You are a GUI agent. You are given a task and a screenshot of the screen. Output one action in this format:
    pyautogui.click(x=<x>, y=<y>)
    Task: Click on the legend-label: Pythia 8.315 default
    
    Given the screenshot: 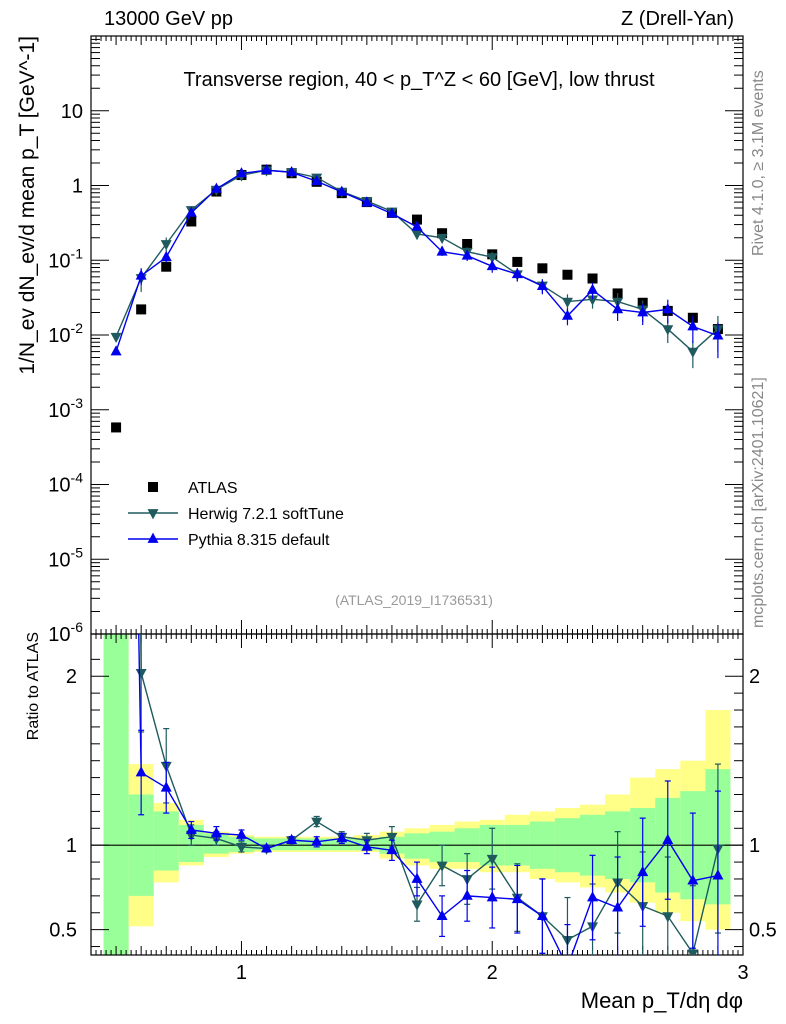 What is the action you would take?
    pyautogui.click(x=259, y=540)
    